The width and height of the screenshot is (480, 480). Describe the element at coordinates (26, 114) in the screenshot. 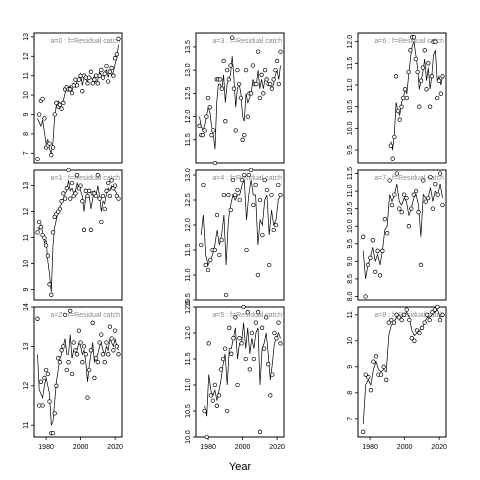

I see `y-tick-label: 9` at that location.